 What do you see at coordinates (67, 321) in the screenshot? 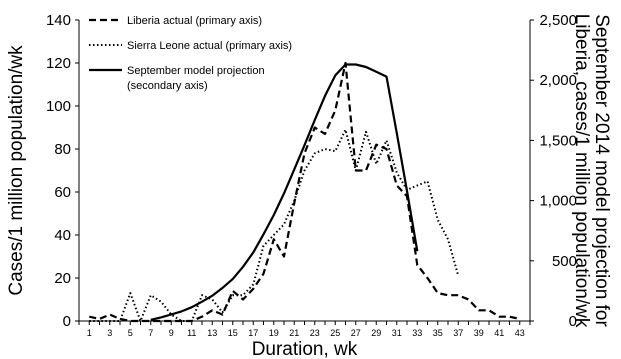
I see `y-tick-label: 0` at bounding box center [67, 321].